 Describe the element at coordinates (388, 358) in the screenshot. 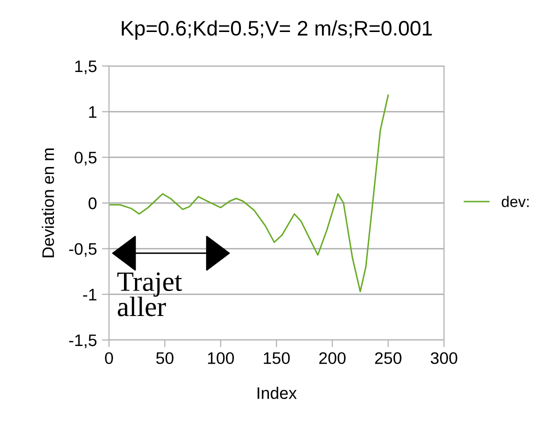

I see `x-tick-label: 250` at that location.